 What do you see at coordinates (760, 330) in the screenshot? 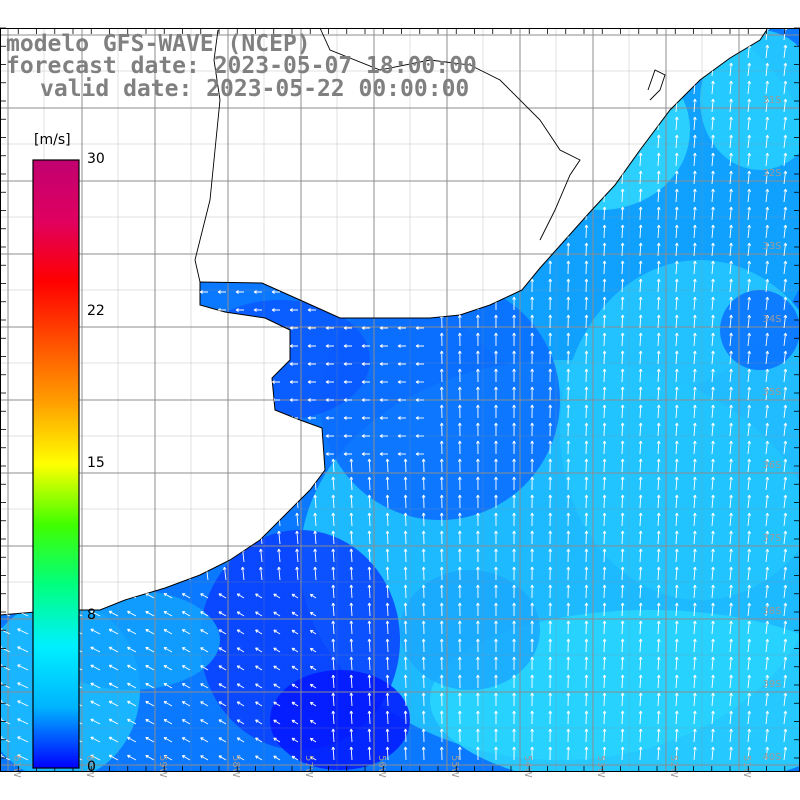
I see `speed-patch` at bounding box center [760, 330].